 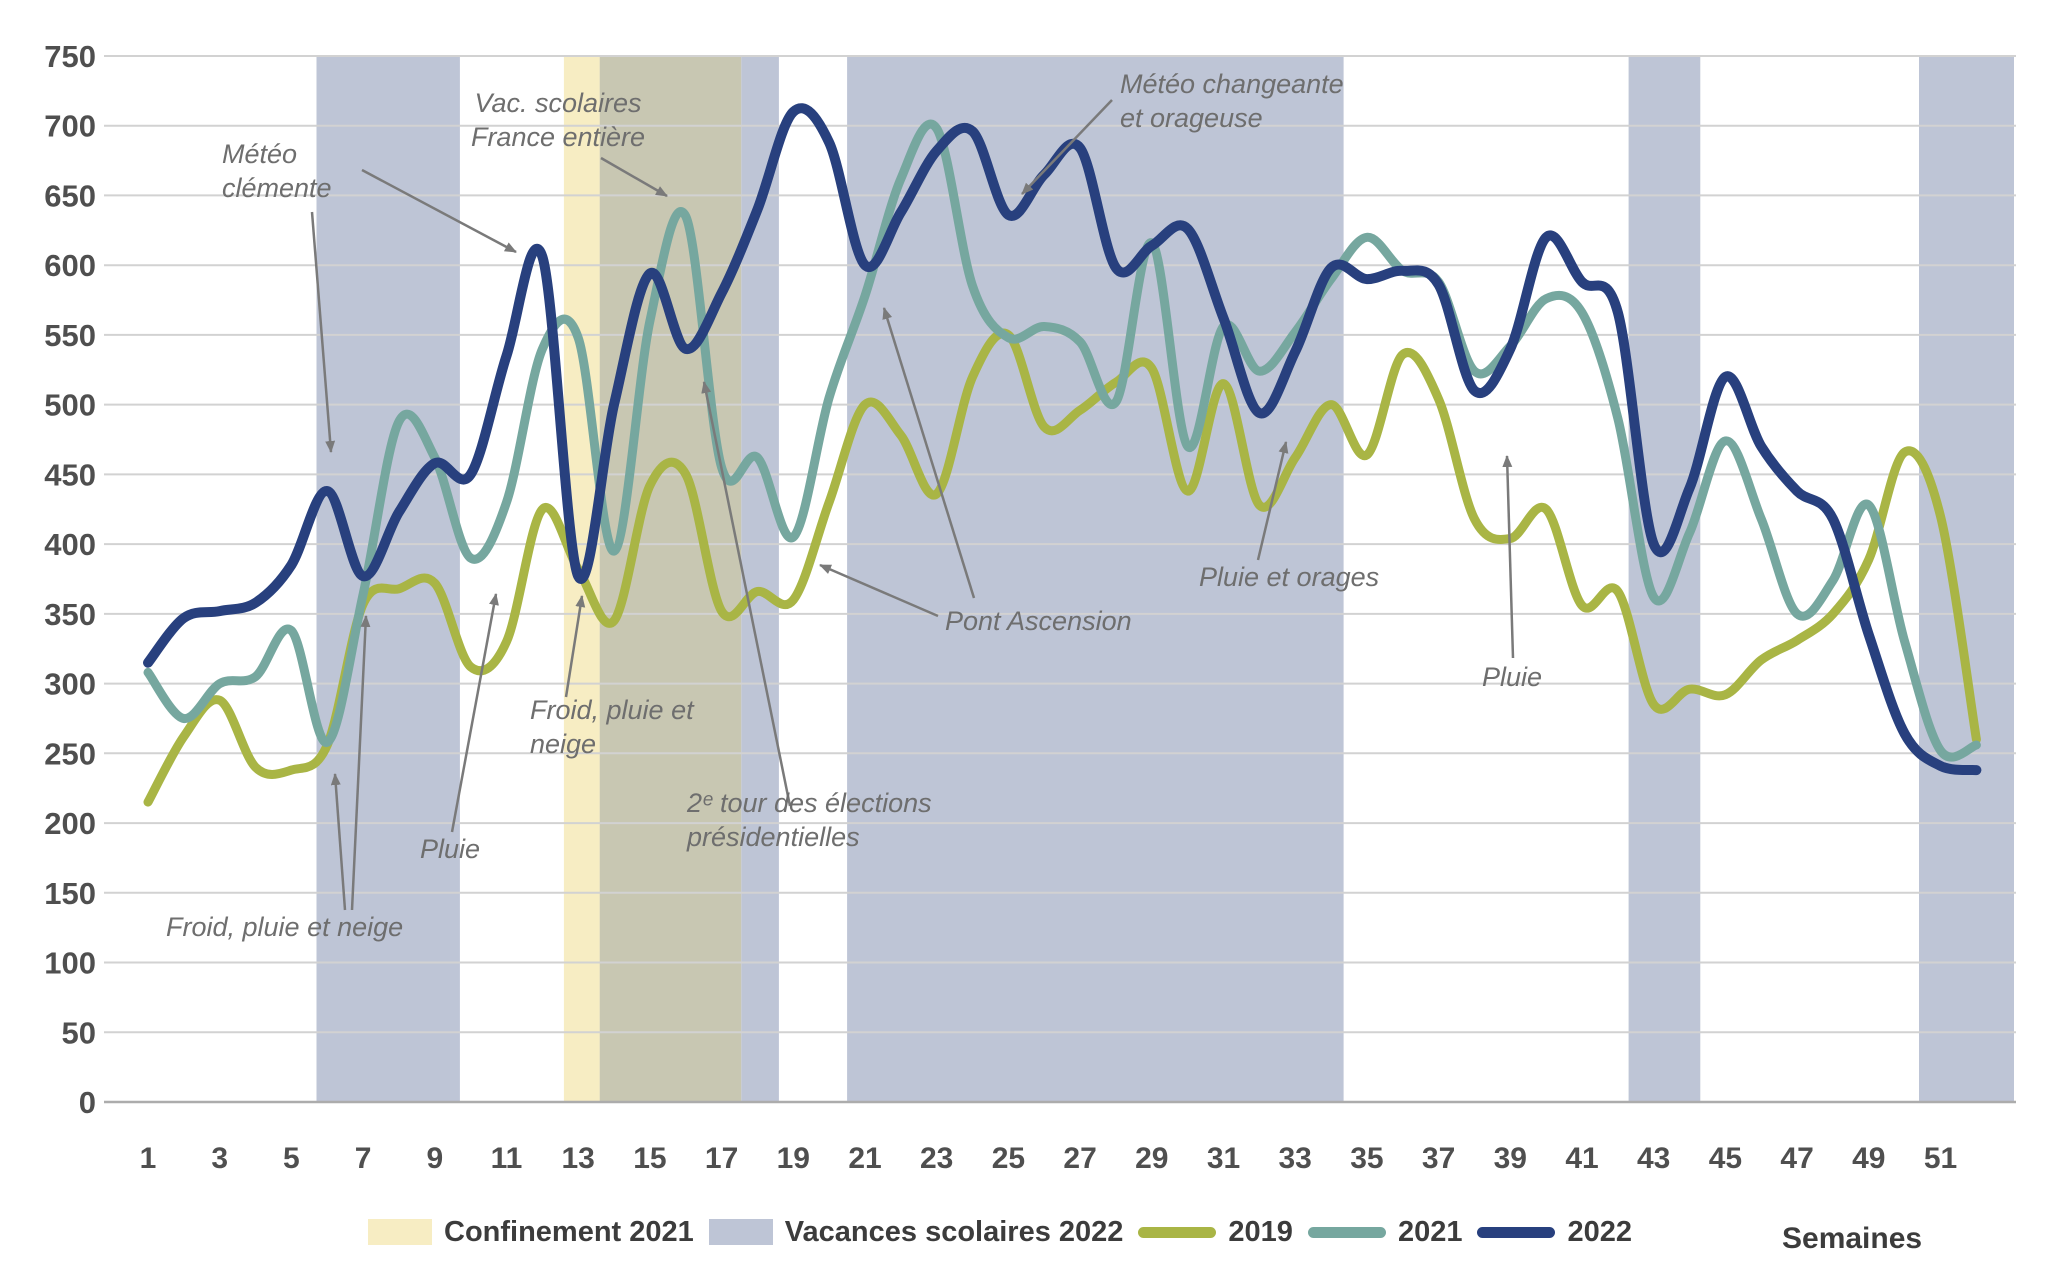 What do you see at coordinates (1260, 1231) in the screenshot?
I see `legend-label: 2019` at bounding box center [1260, 1231].